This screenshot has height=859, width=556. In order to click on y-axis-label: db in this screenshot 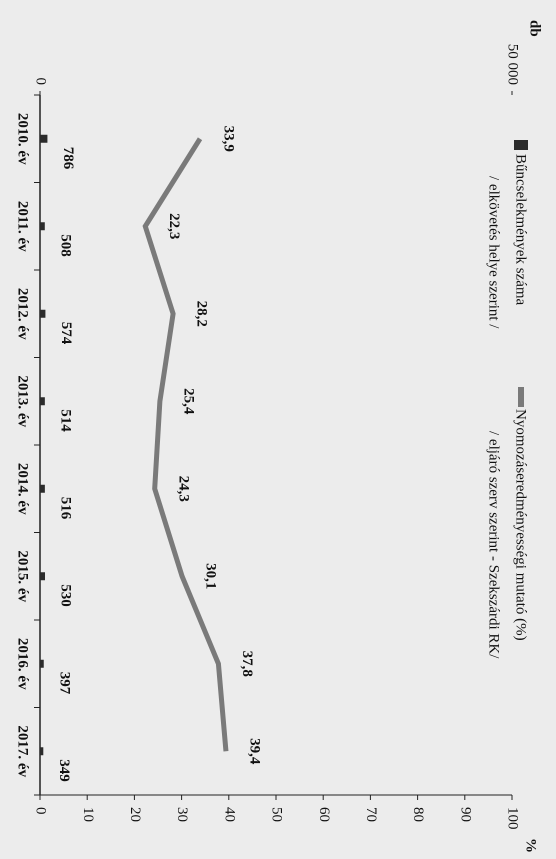, I will do `click(535, 28)`.